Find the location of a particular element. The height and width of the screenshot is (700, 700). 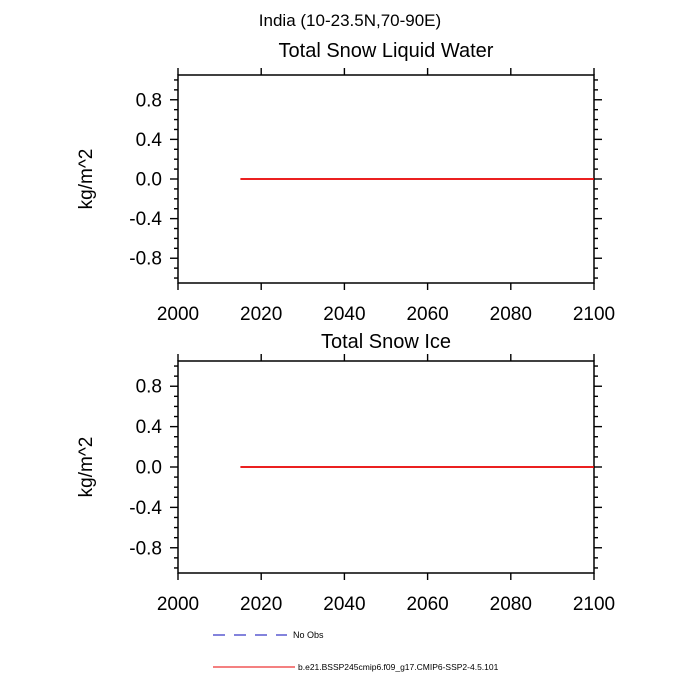

figure-title: India (10-23.5N,70-90E) is located at coordinates (350, 20).